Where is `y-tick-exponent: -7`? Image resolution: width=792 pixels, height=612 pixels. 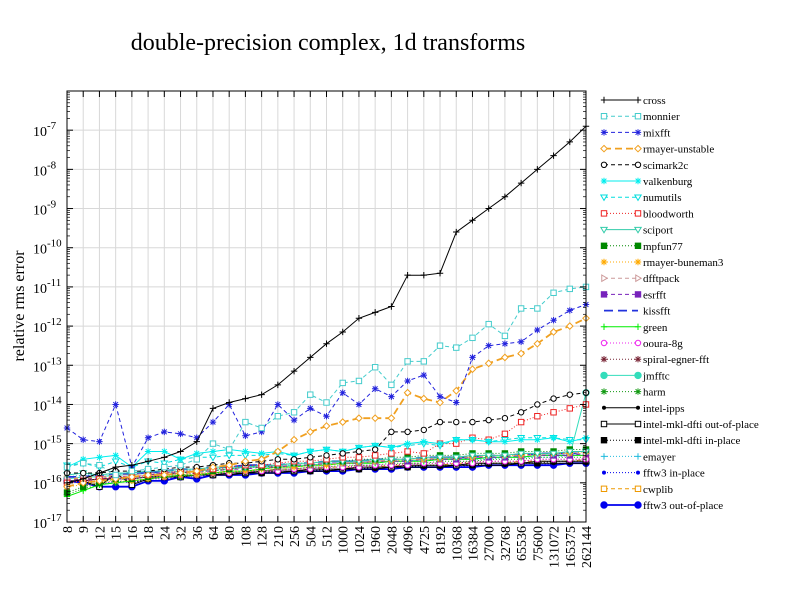
y-tick-exponent: -7 is located at coordinates (52, 126).